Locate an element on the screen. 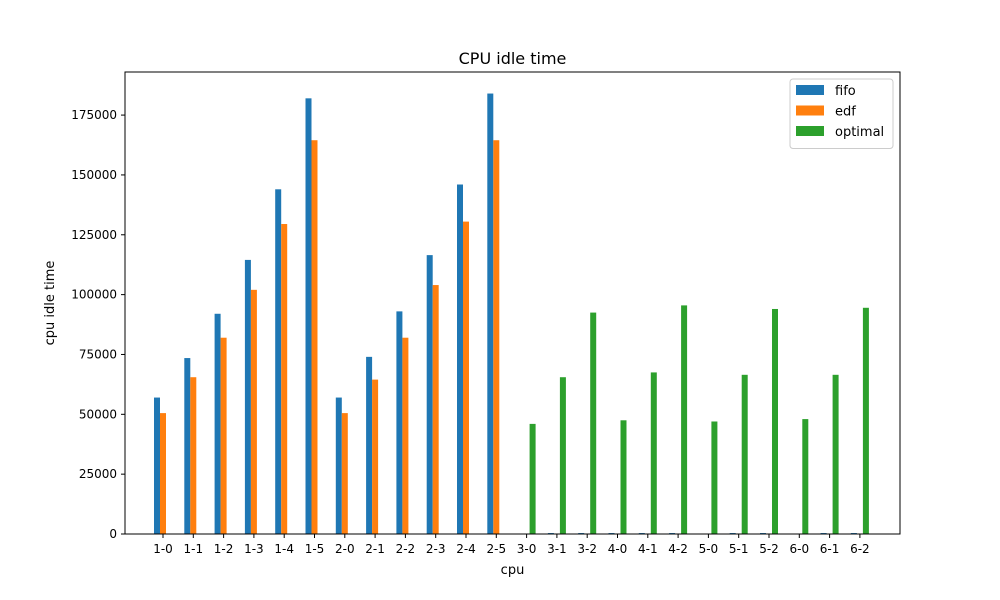  x-tick-label: 2-5 is located at coordinates (496, 549).